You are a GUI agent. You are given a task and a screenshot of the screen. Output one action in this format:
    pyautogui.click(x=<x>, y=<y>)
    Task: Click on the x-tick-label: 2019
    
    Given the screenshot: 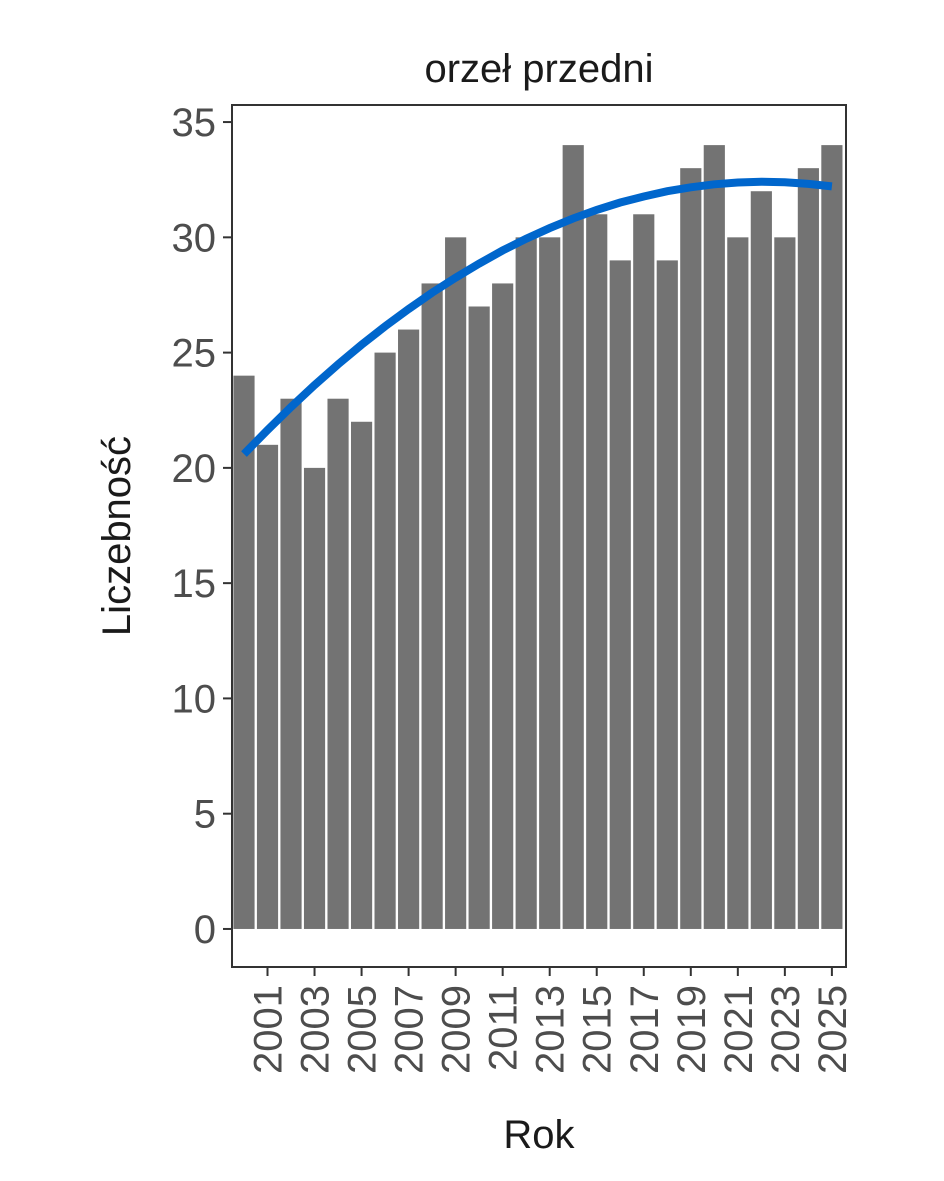 What is the action you would take?
    pyautogui.click(x=692, y=1029)
    